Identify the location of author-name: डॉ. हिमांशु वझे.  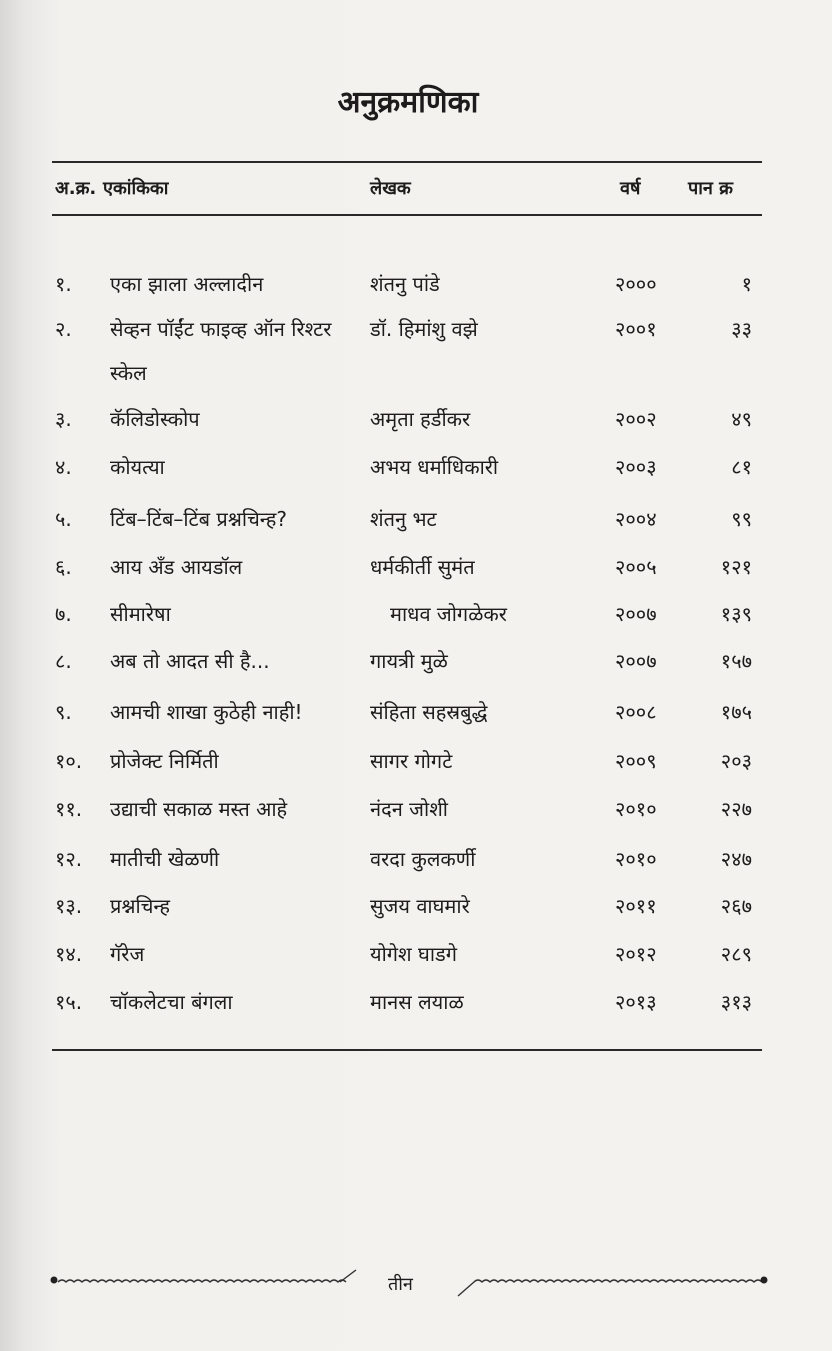
(424, 329).